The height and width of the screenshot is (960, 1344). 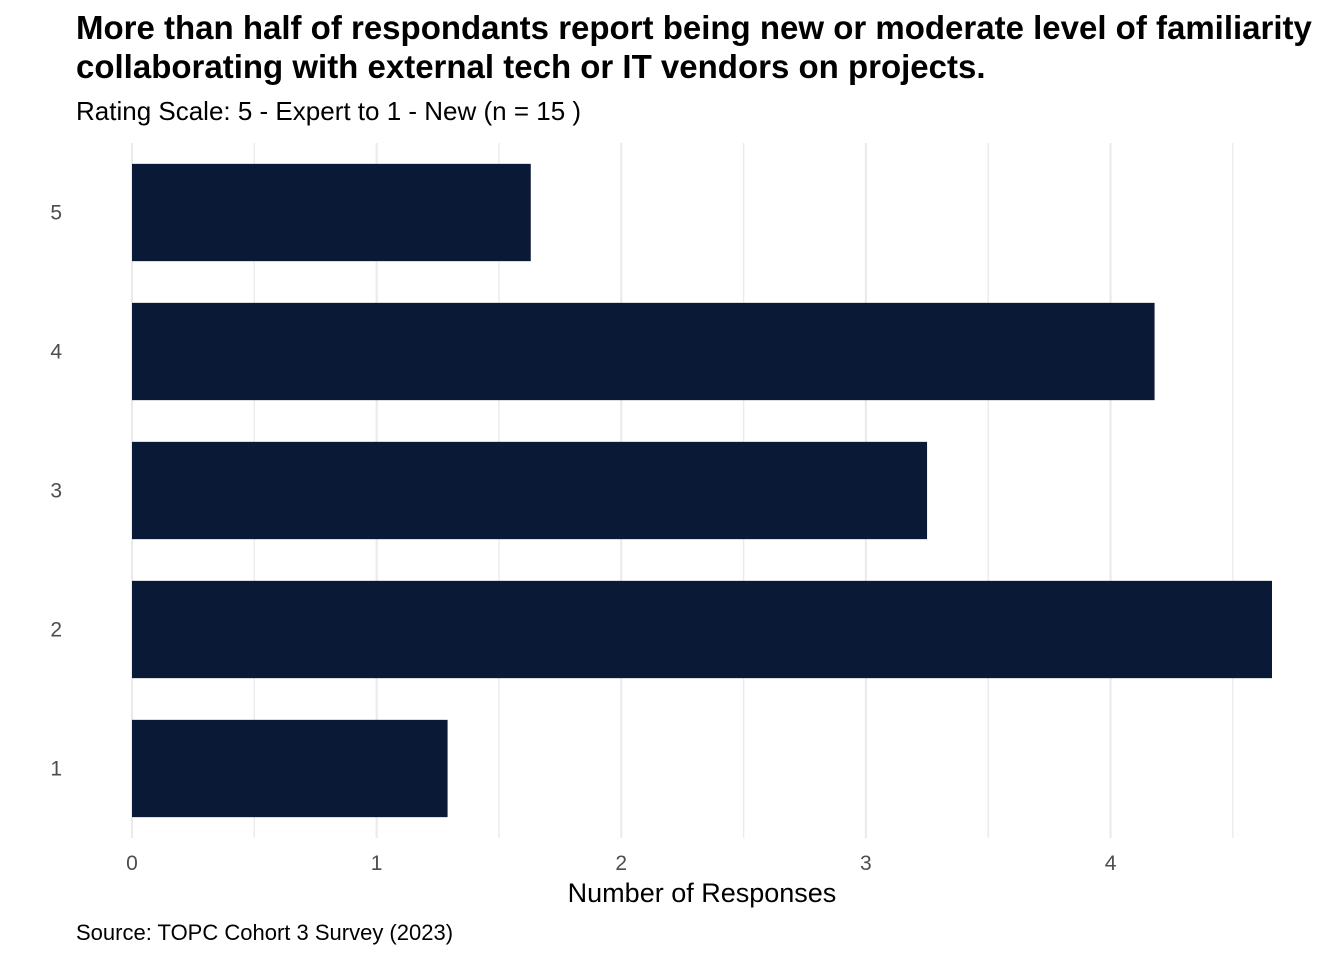 I want to click on x-tick-label: 1, so click(x=377, y=863).